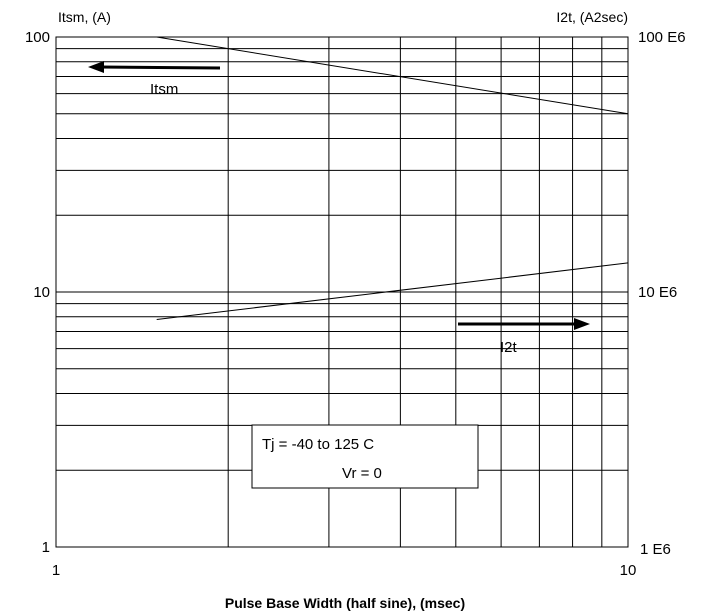  What do you see at coordinates (392, 75) in the screenshot?
I see `series-line-itsm` at bounding box center [392, 75].